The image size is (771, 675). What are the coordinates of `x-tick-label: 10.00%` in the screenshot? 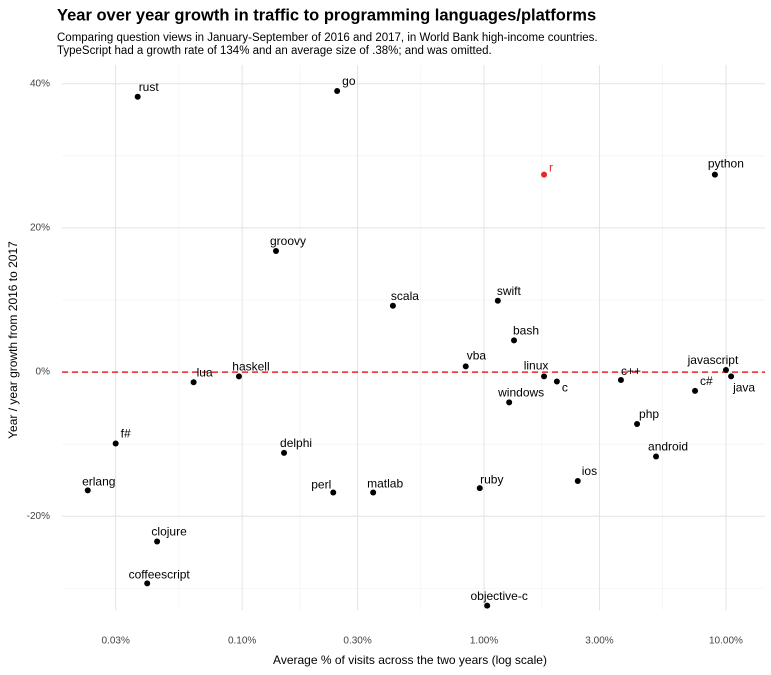 It's located at (726, 641).